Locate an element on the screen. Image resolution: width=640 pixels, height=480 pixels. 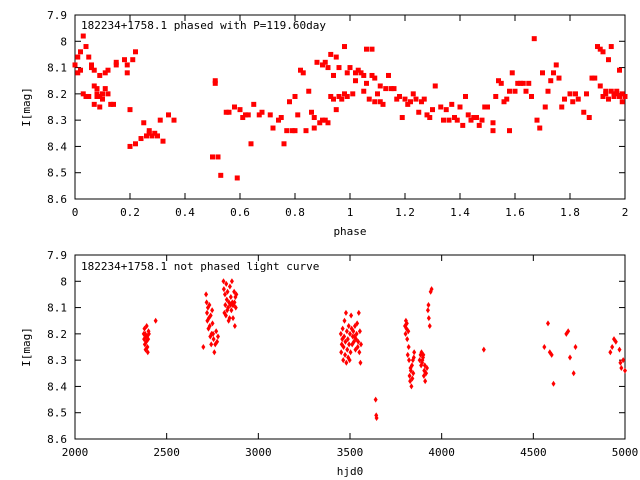
x-tick-label: 1 is located at coordinates (350, 212).